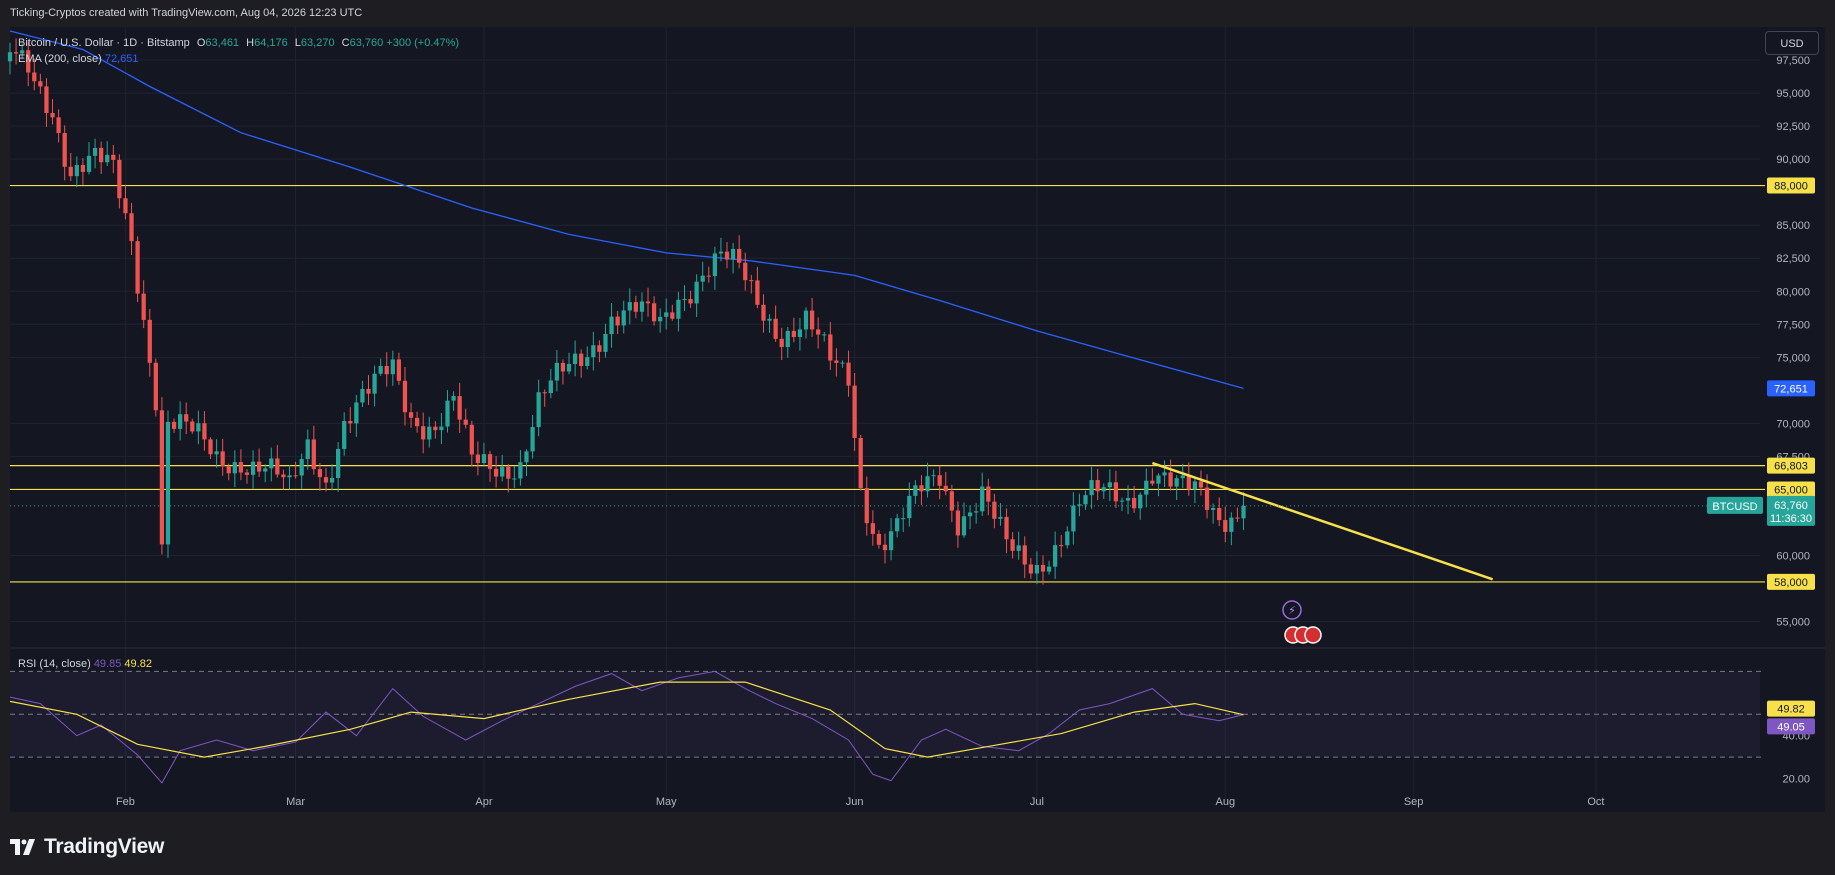 The width and height of the screenshot is (1835, 875). What do you see at coordinates (666, 802) in the screenshot?
I see `time-tick-label: May` at bounding box center [666, 802].